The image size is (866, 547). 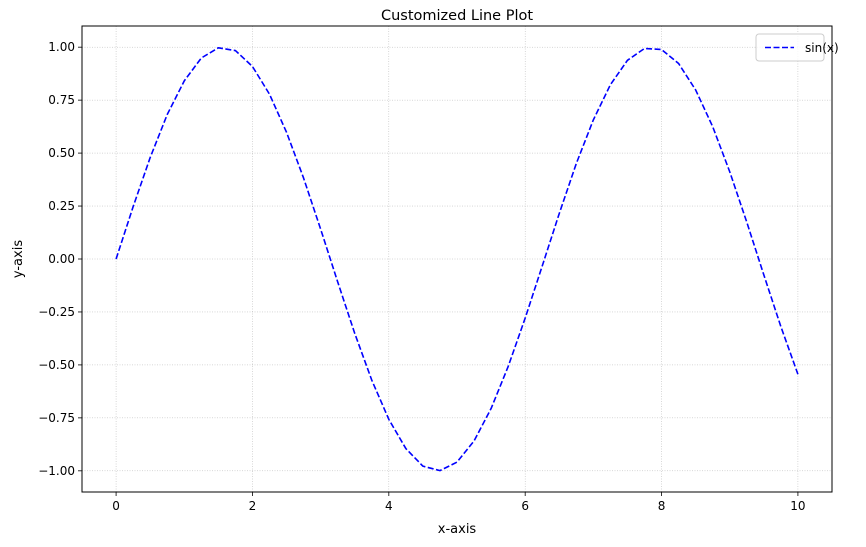 I want to click on x-axis-label: x-axis, so click(x=457, y=529).